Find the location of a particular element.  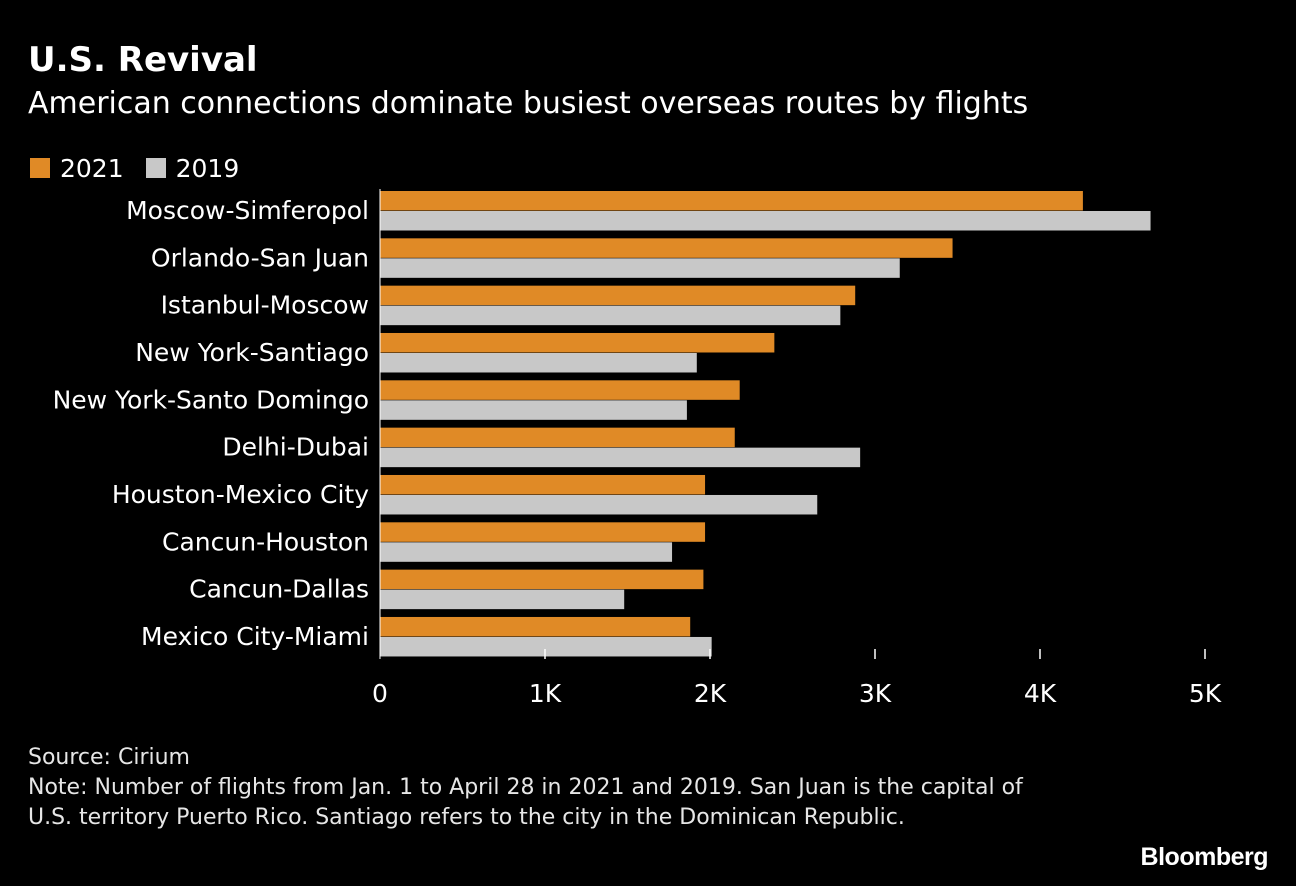

category-label-houston-mexico-city: Houston-Mexico City is located at coordinates (240, 494).